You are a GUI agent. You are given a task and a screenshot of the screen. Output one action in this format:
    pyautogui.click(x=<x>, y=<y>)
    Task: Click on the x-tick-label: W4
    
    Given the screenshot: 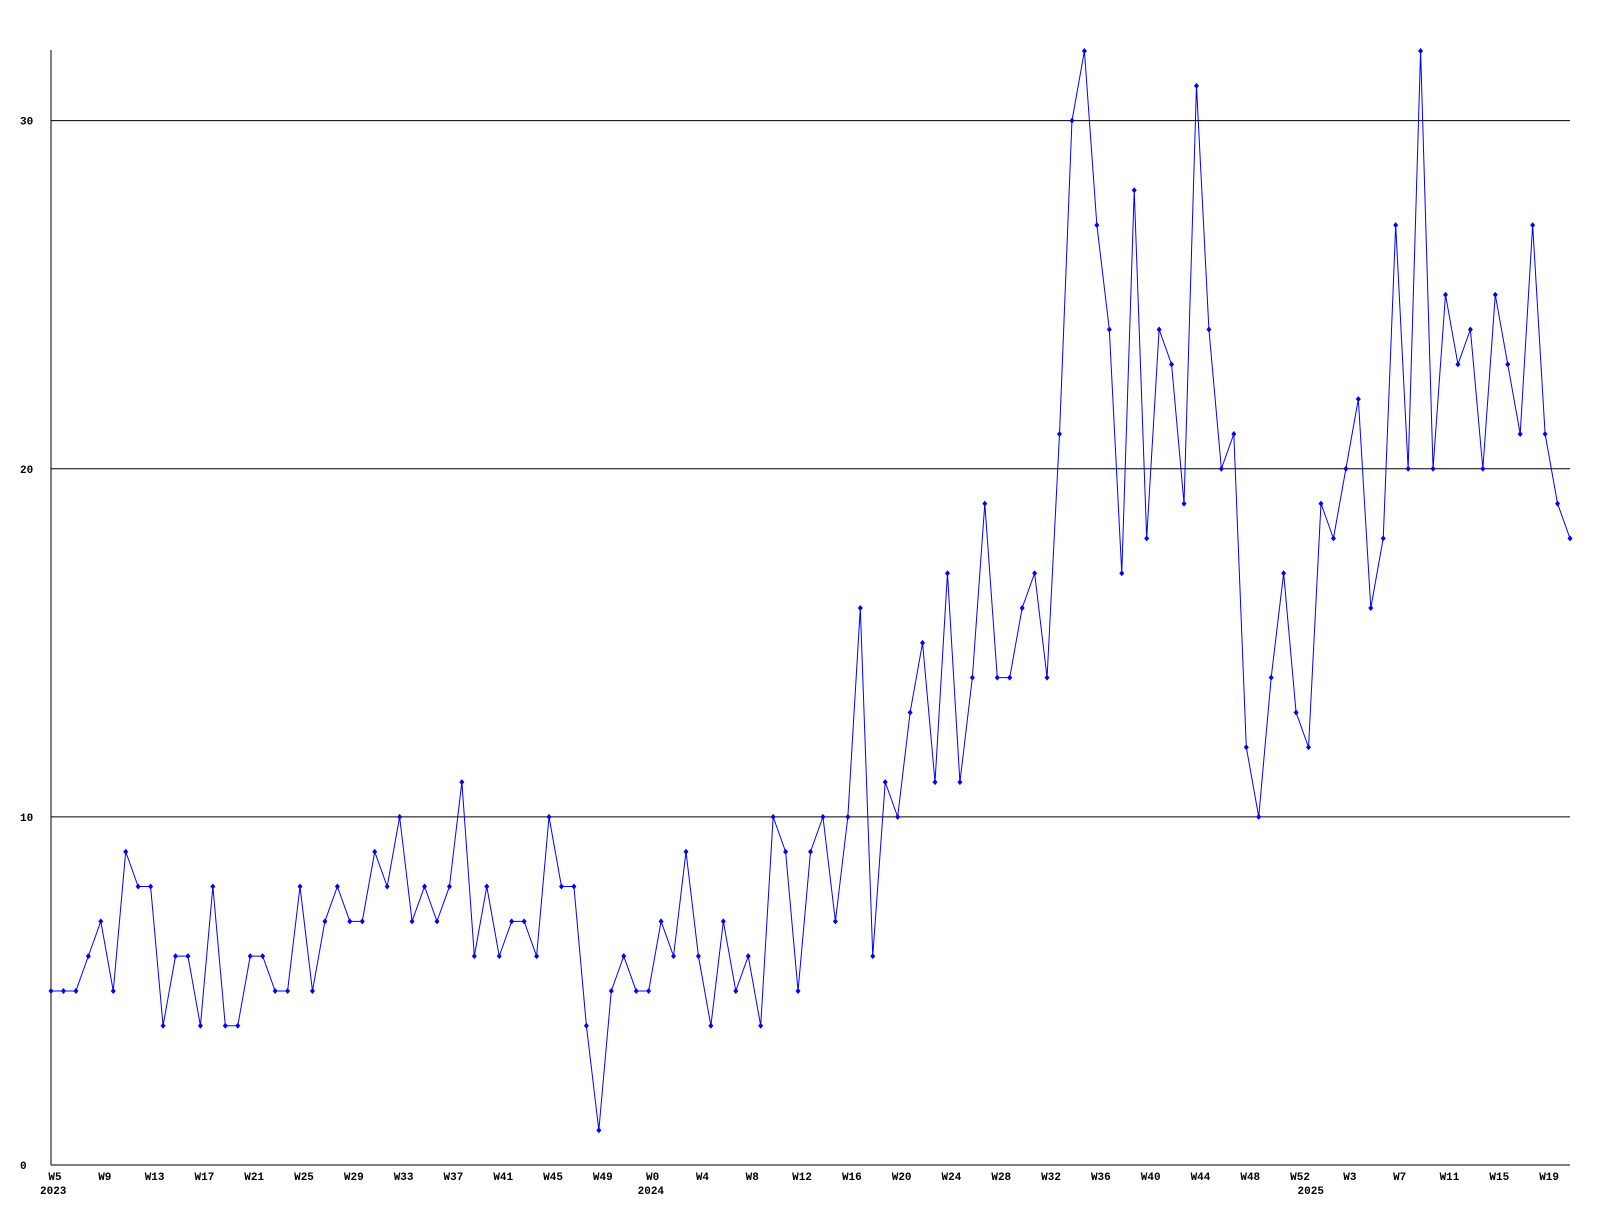 What is the action you would take?
    pyautogui.click(x=703, y=1178)
    